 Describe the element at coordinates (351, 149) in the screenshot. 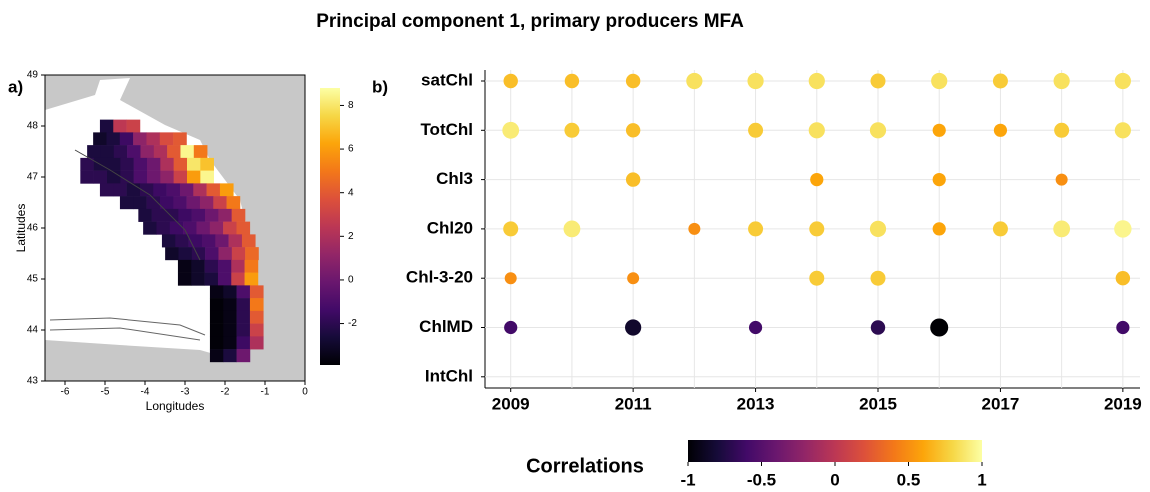

I see `colorbar-tick-label: 6` at that location.